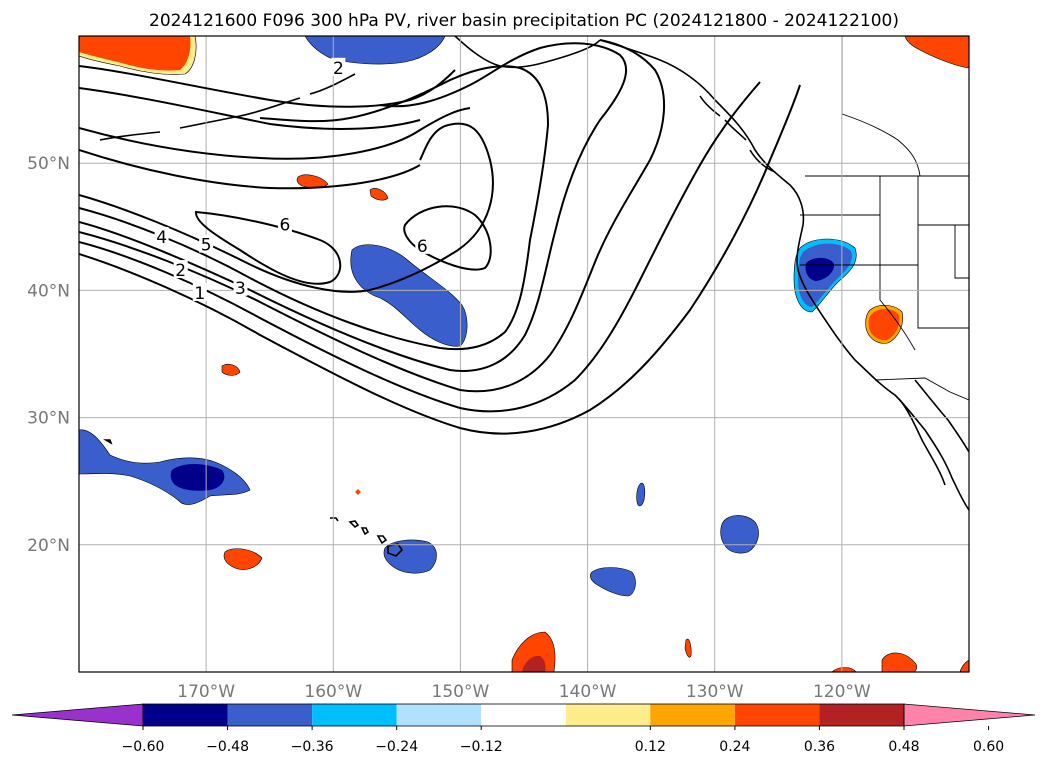 The image size is (1047, 765). What do you see at coordinates (988, 747) in the screenshot?
I see `colorbar-tick-label: 0.60` at bounding box center [988, 747].